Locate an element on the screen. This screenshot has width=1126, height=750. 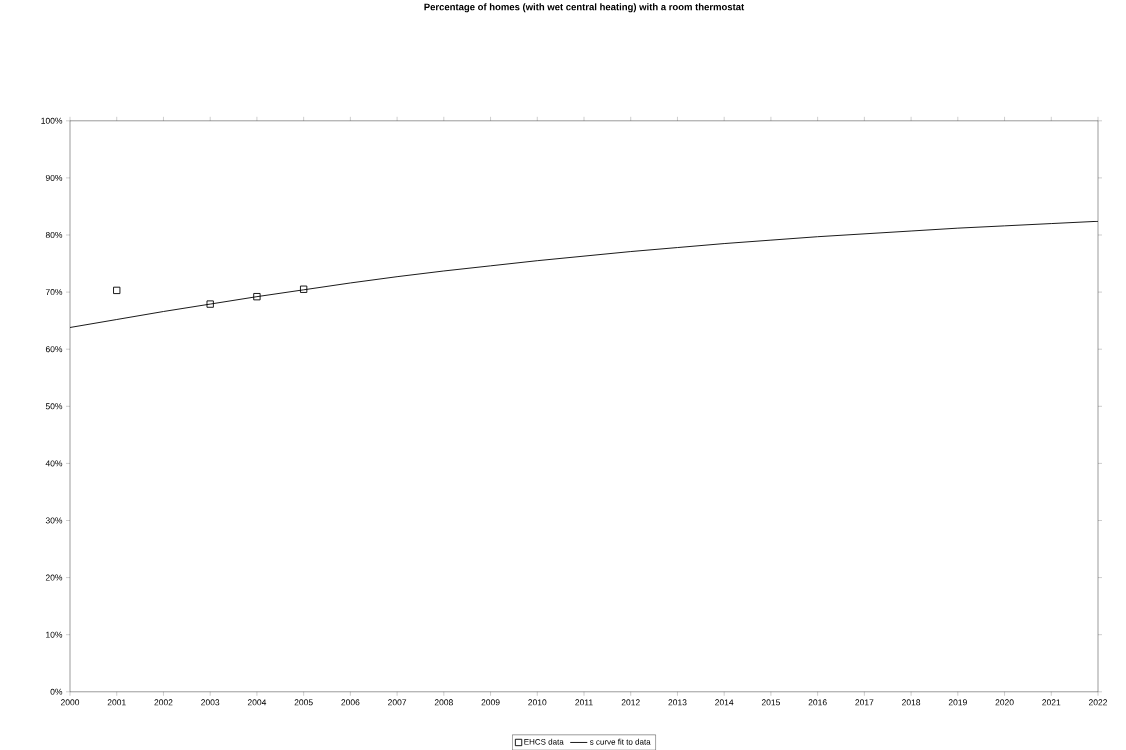
x-tick-label: 2010 is located at coordinates (537, 702).